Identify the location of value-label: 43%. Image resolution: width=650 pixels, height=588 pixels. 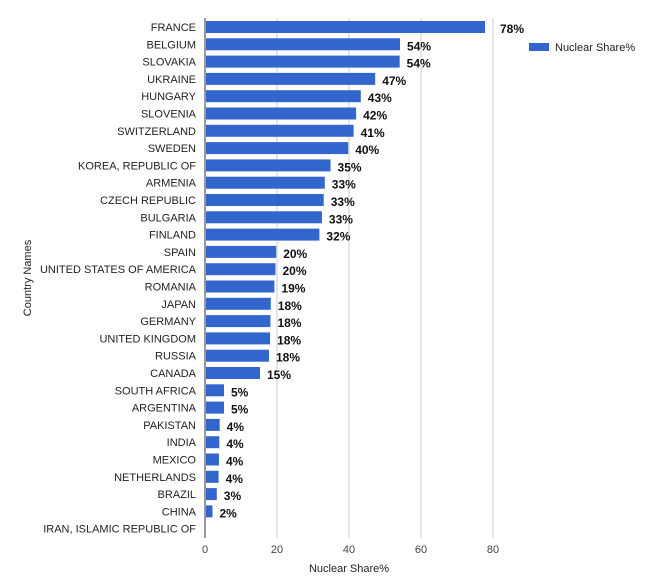
(380, 98).